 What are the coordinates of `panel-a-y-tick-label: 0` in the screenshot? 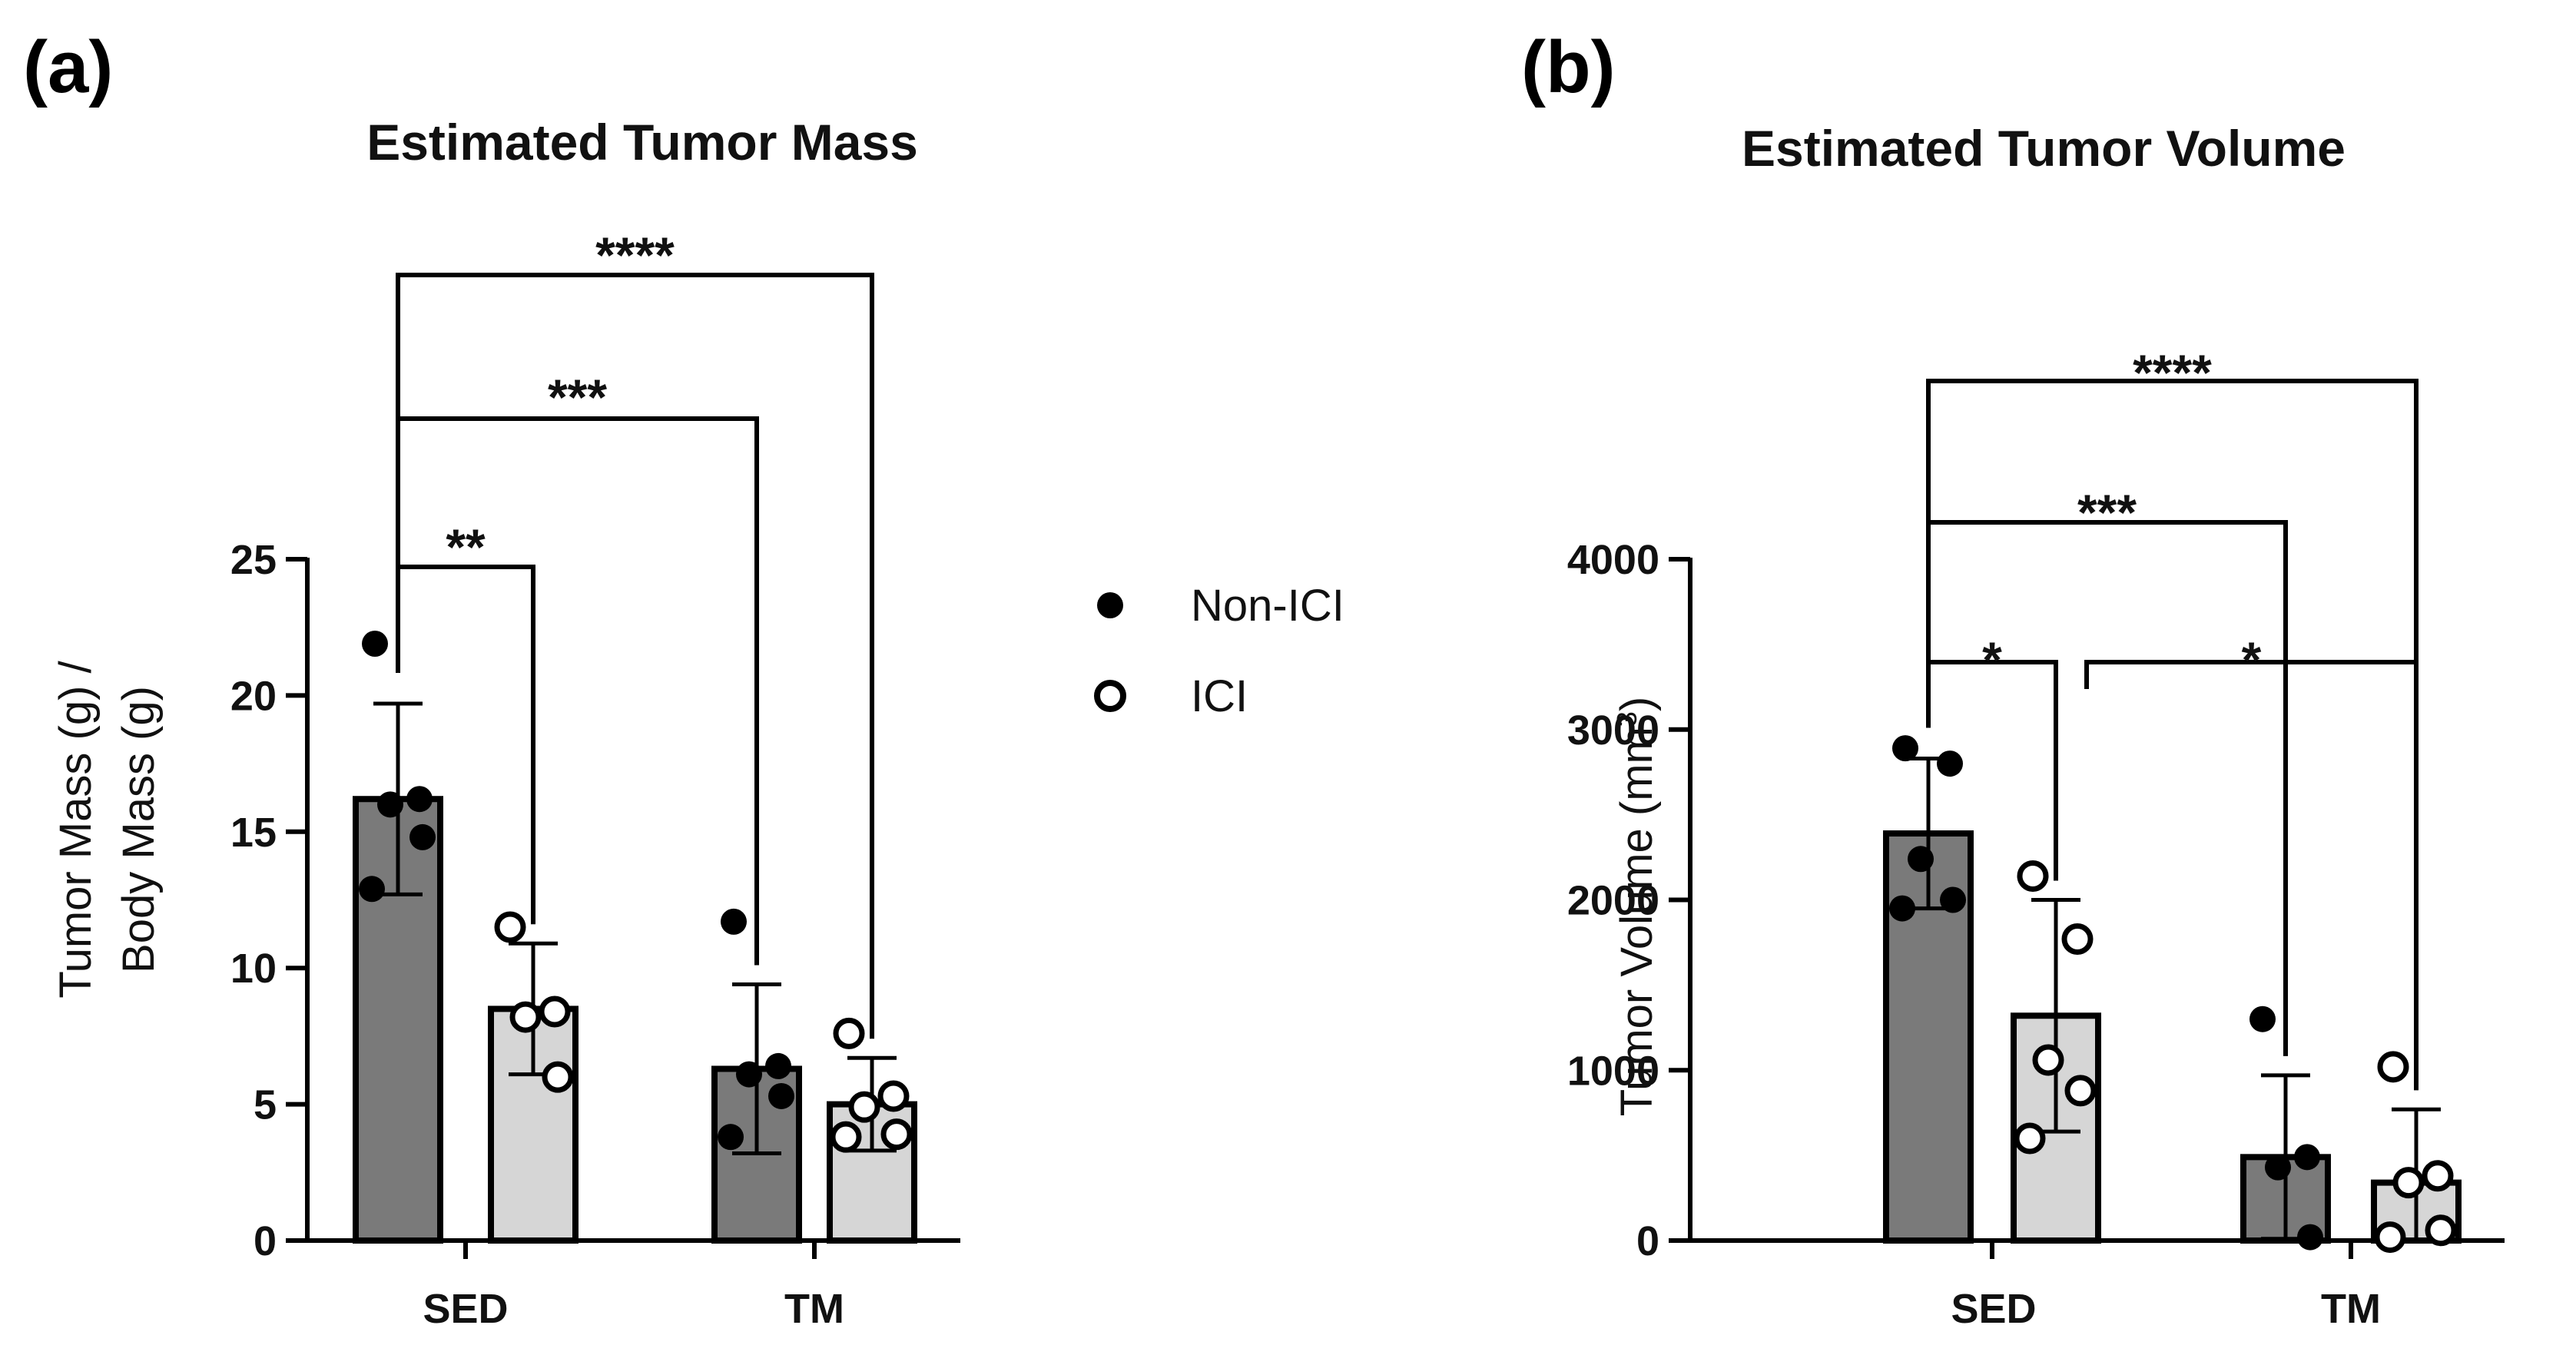 It's located at (265, 1241).